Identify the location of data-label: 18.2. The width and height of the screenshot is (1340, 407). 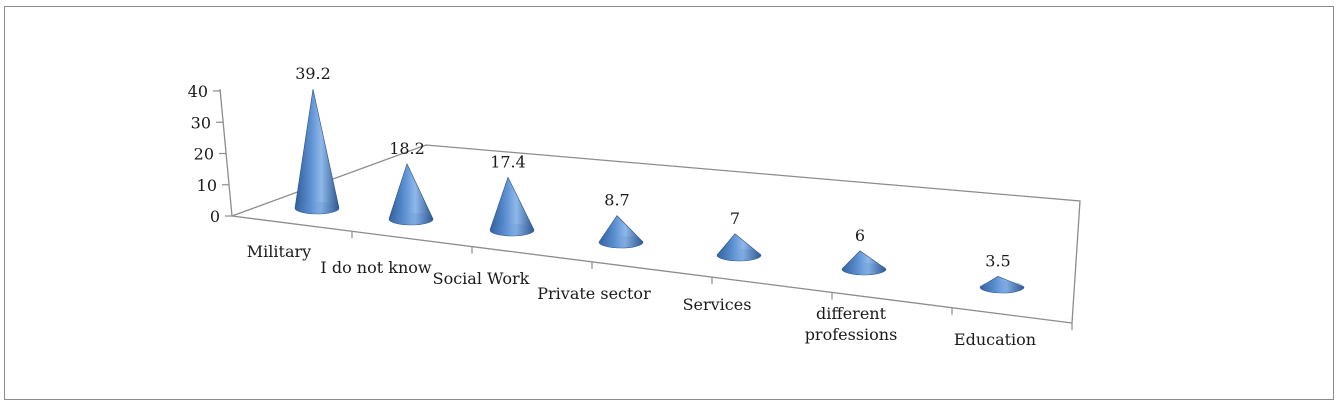
(407, 148).